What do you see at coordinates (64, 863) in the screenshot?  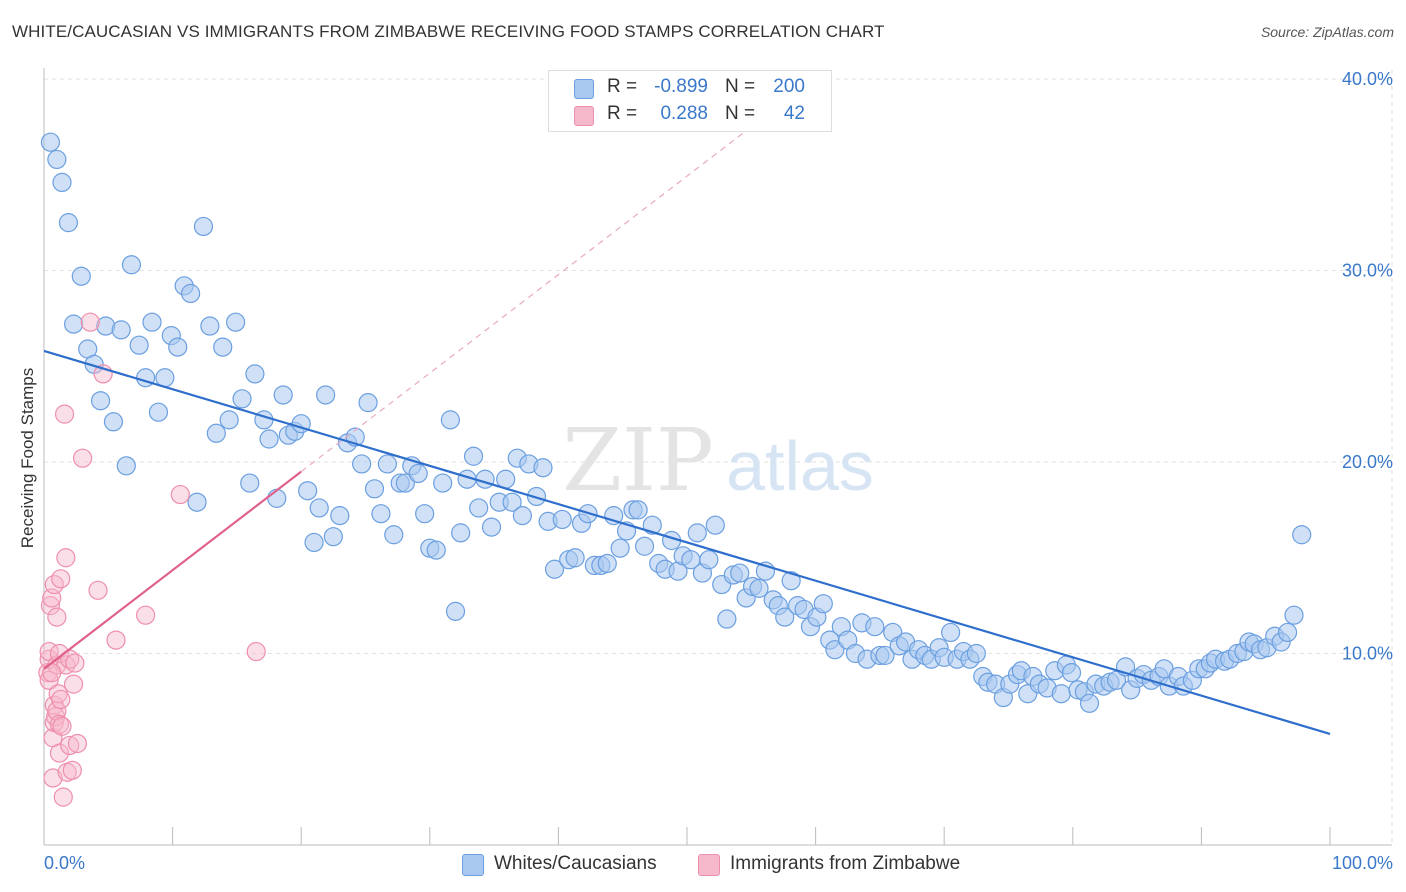 I see `x-tick-label-min: 0.0%` at bounding box center [64, 863].